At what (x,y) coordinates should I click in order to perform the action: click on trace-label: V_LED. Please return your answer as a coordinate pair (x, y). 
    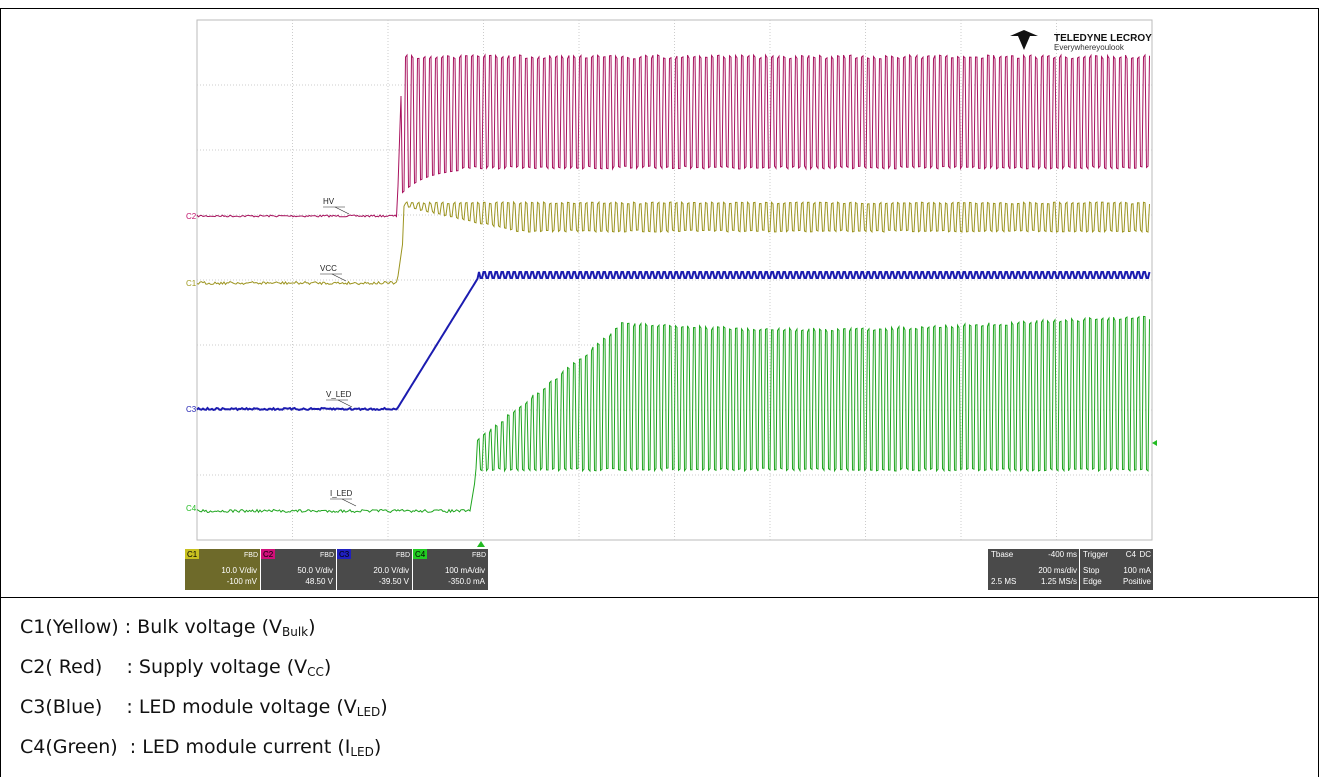
    Looking at the image, I should click on (339, 394).